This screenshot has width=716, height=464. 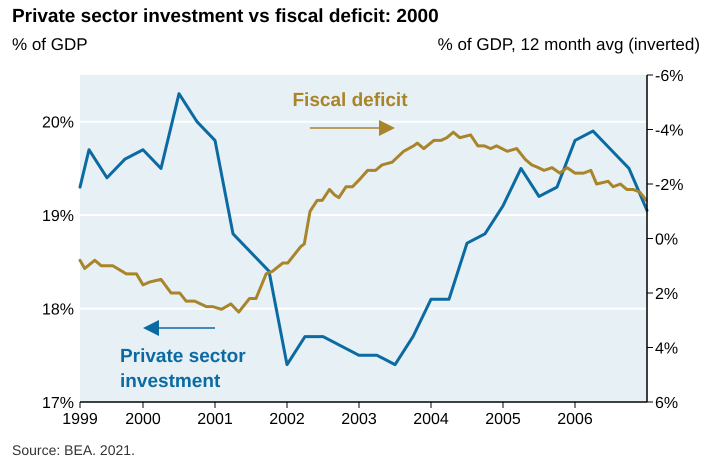 I want to click on legend-label: Private sector investment, so click(x=183, y=369).